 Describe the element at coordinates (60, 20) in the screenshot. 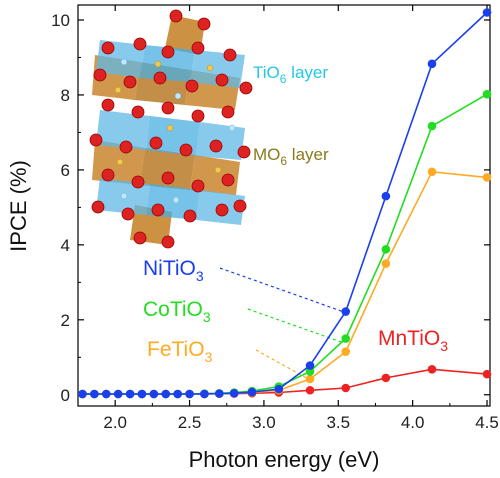

I see `y-tick-label-5: 10` at that location.